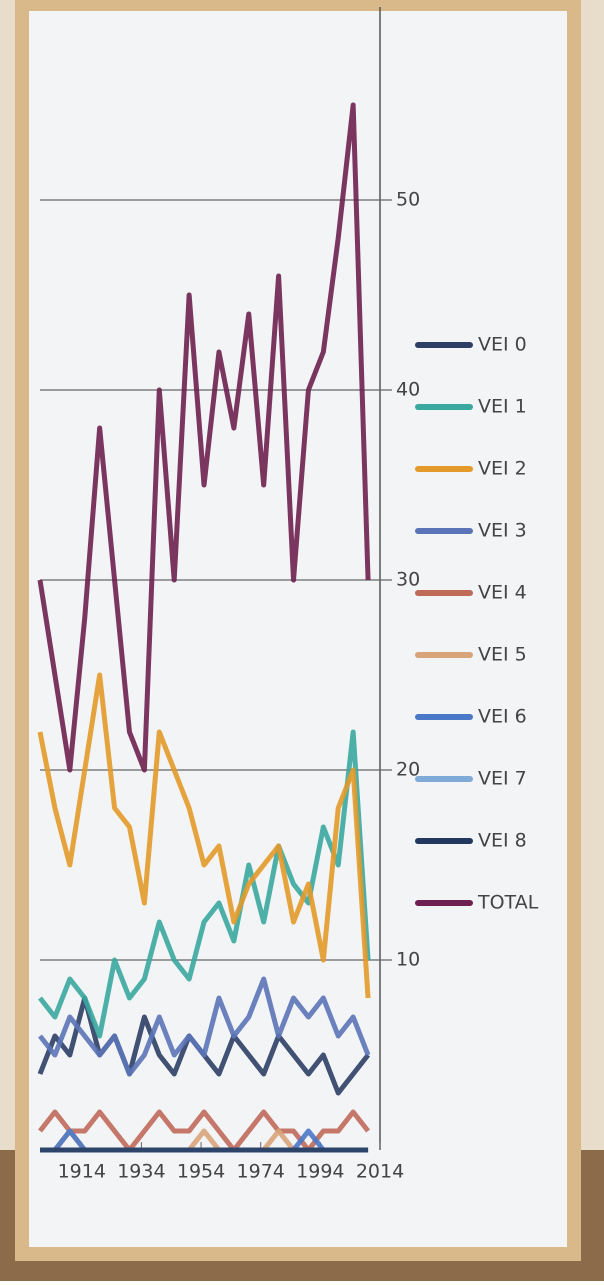  Describe the element at coordinates (502, 717) in the screenshot. I see `legend-label: VEI 6` at that location.